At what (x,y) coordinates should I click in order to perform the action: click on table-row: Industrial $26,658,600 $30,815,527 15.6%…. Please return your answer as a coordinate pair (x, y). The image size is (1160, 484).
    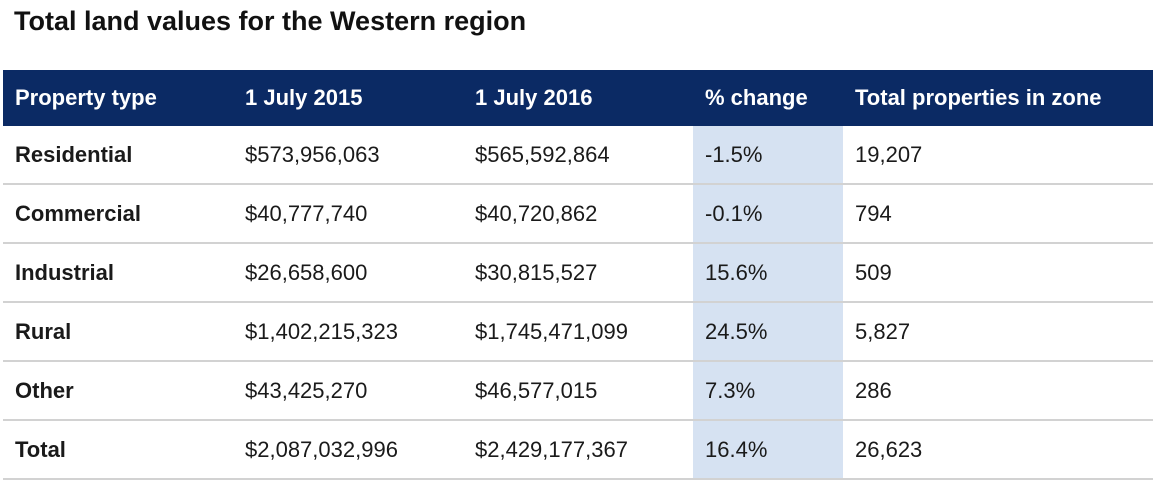
    Looking at the image, I should click on (578, 273).